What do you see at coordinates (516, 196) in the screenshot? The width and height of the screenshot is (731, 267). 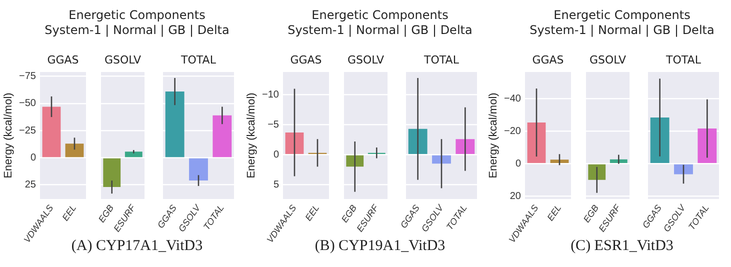 I see `y-tick-label: 20` at bounding box center [516, 196].